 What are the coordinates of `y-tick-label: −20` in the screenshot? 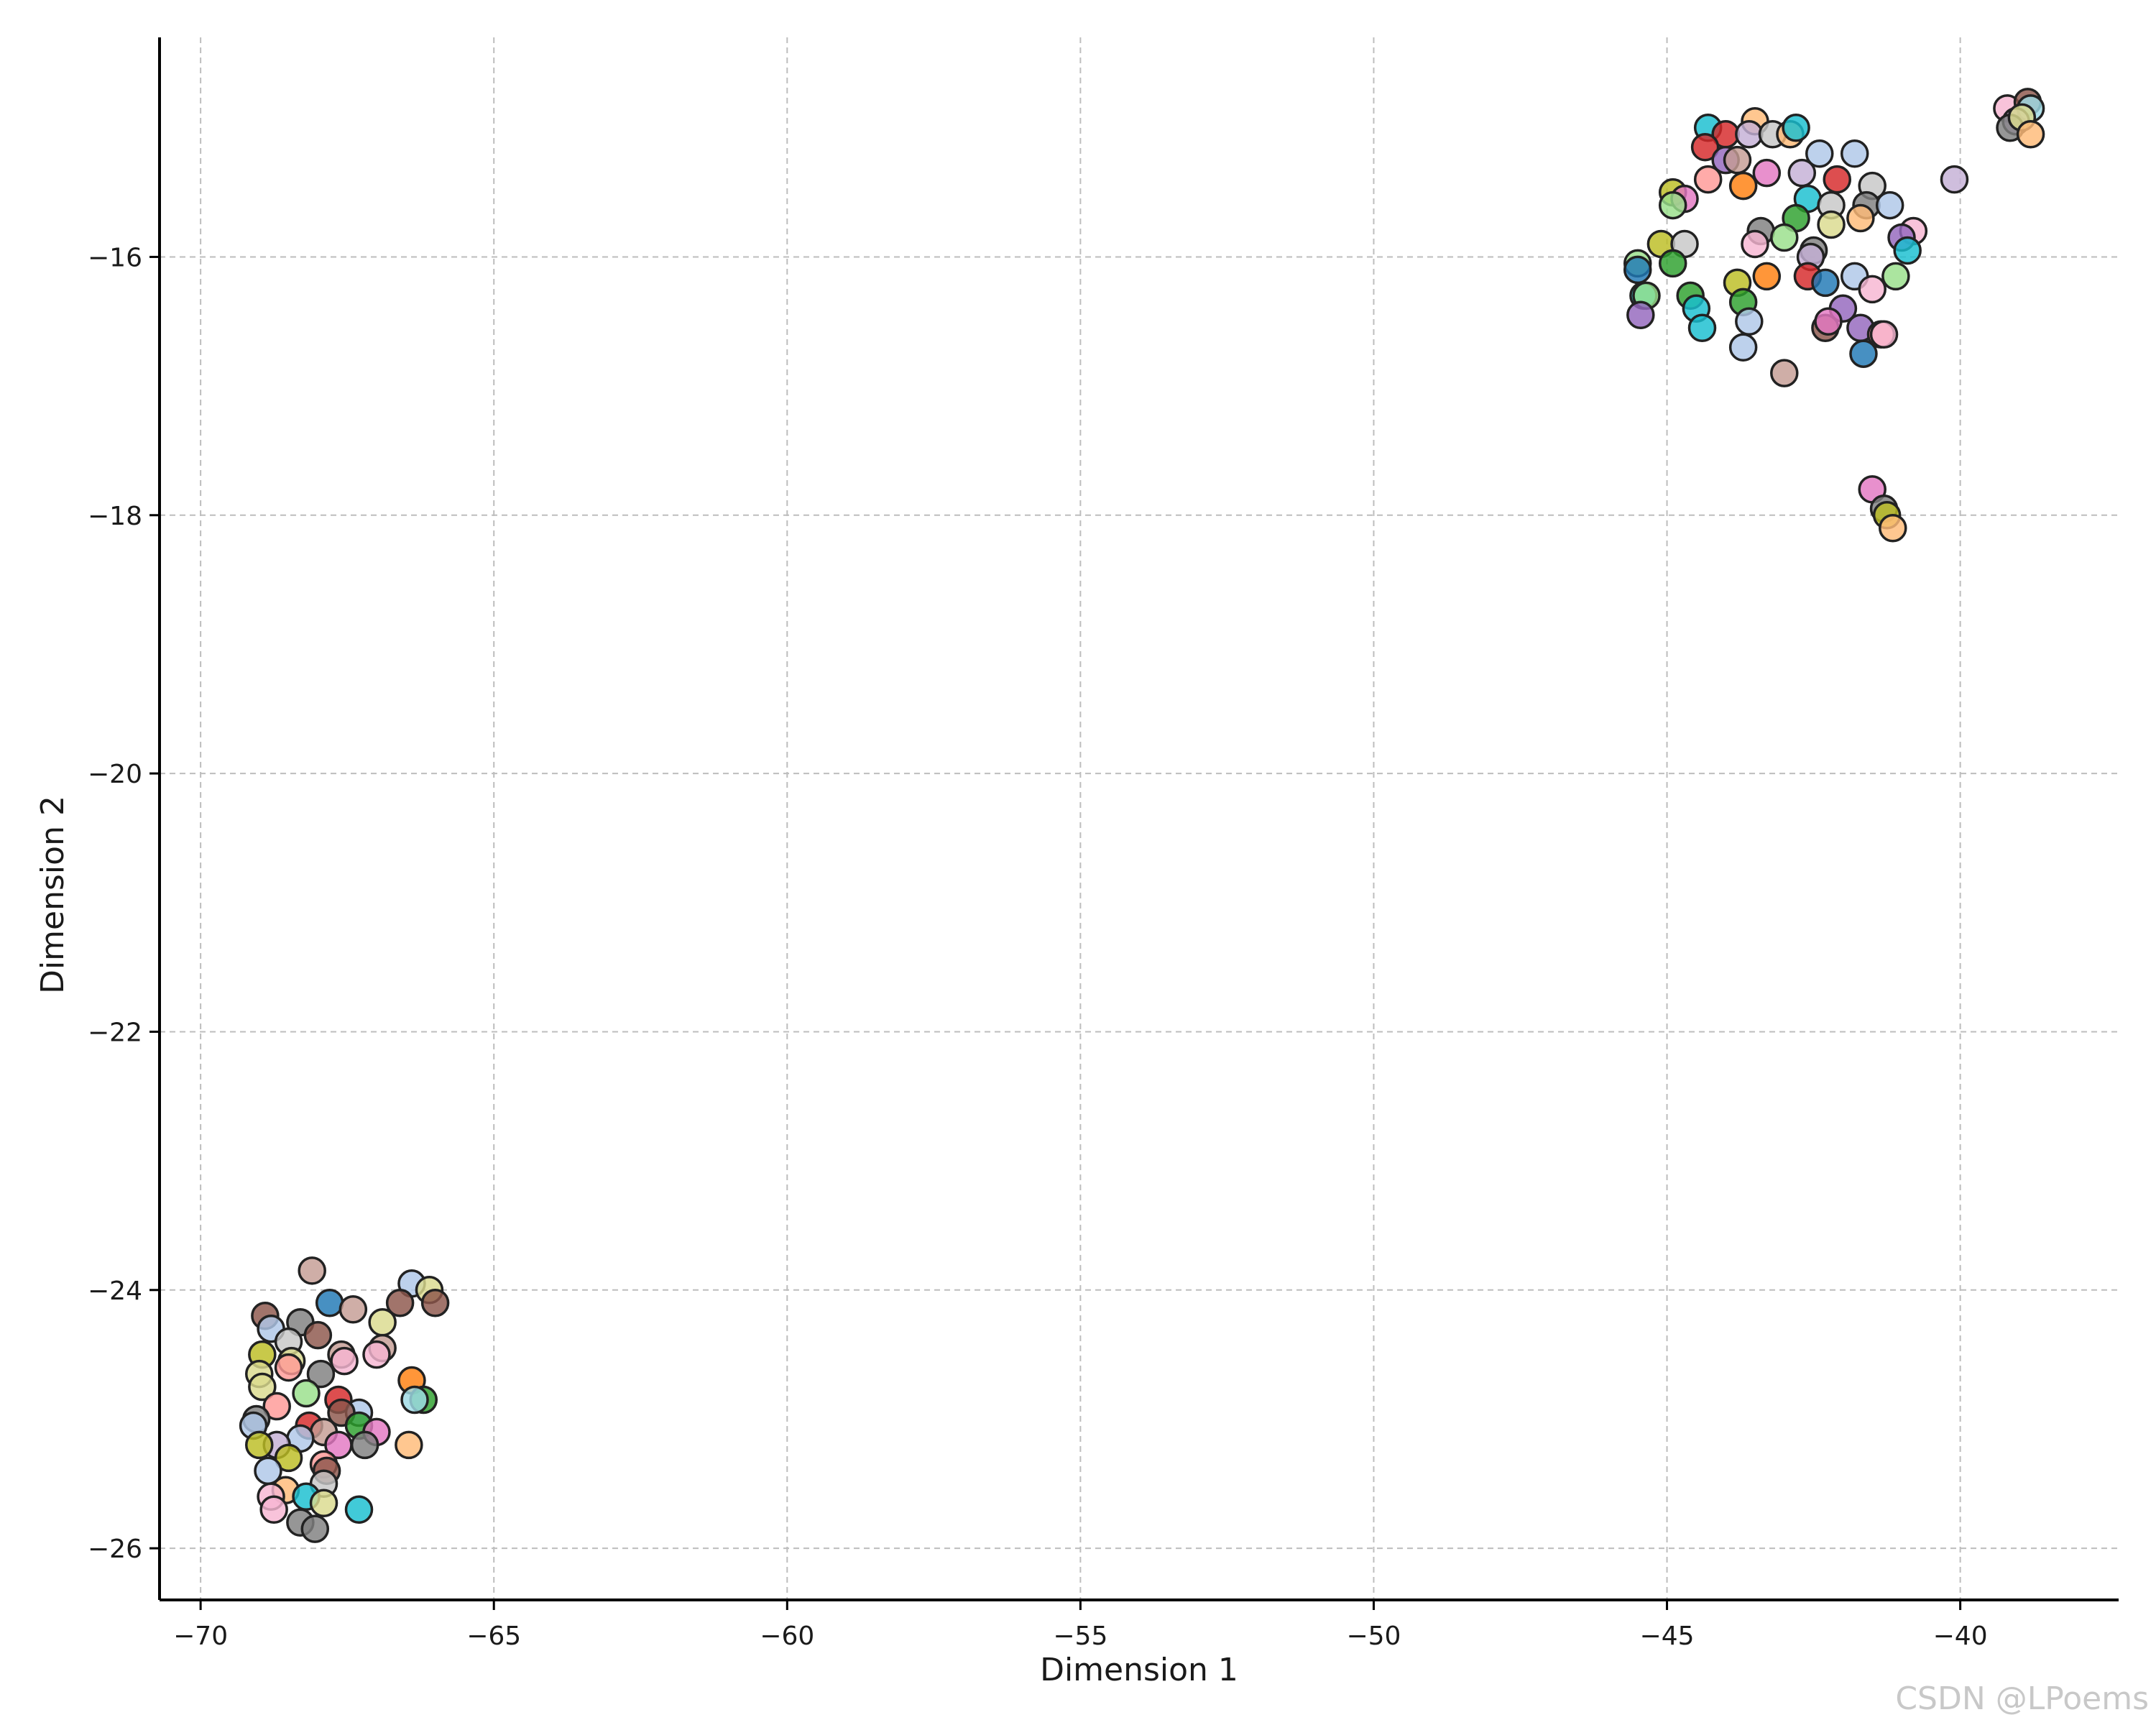 It's located at (115, 774).